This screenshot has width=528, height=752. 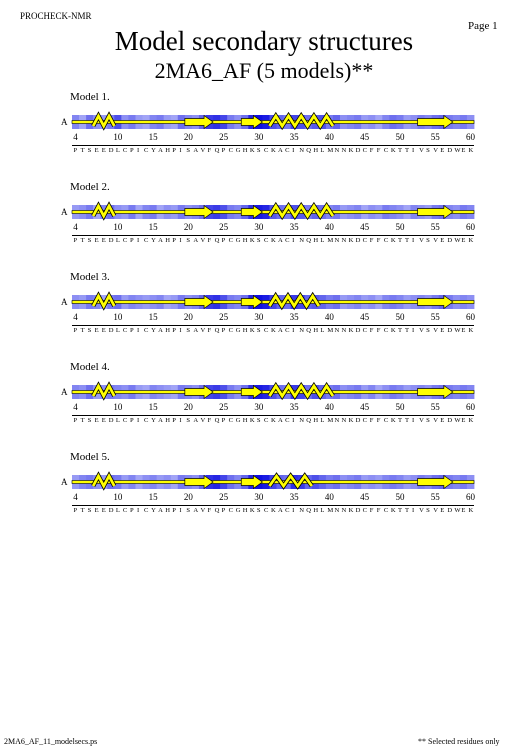 I want to click on footer-note: ** Selected residues only, so click(x=459, y=741).